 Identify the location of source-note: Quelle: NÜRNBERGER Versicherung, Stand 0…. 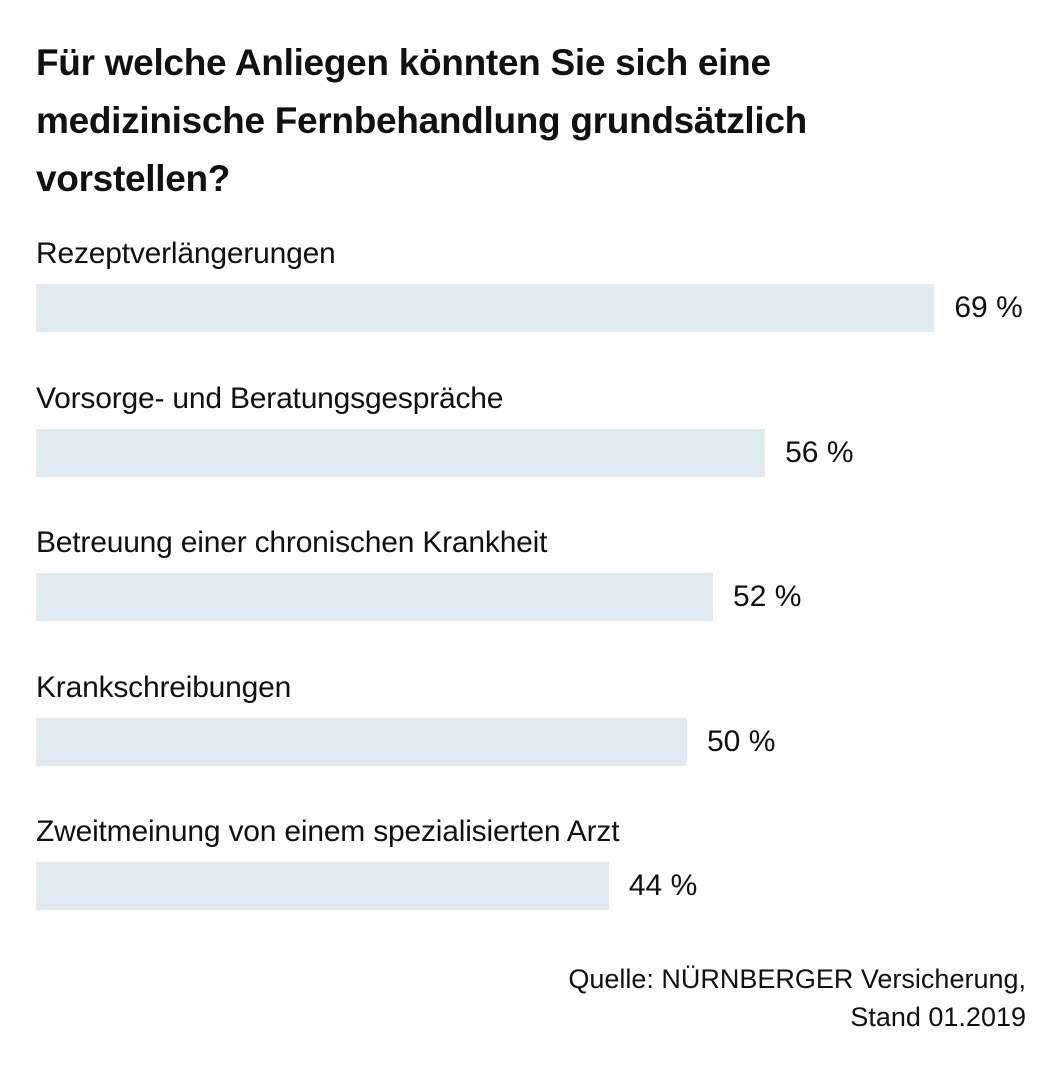
(797, 998).